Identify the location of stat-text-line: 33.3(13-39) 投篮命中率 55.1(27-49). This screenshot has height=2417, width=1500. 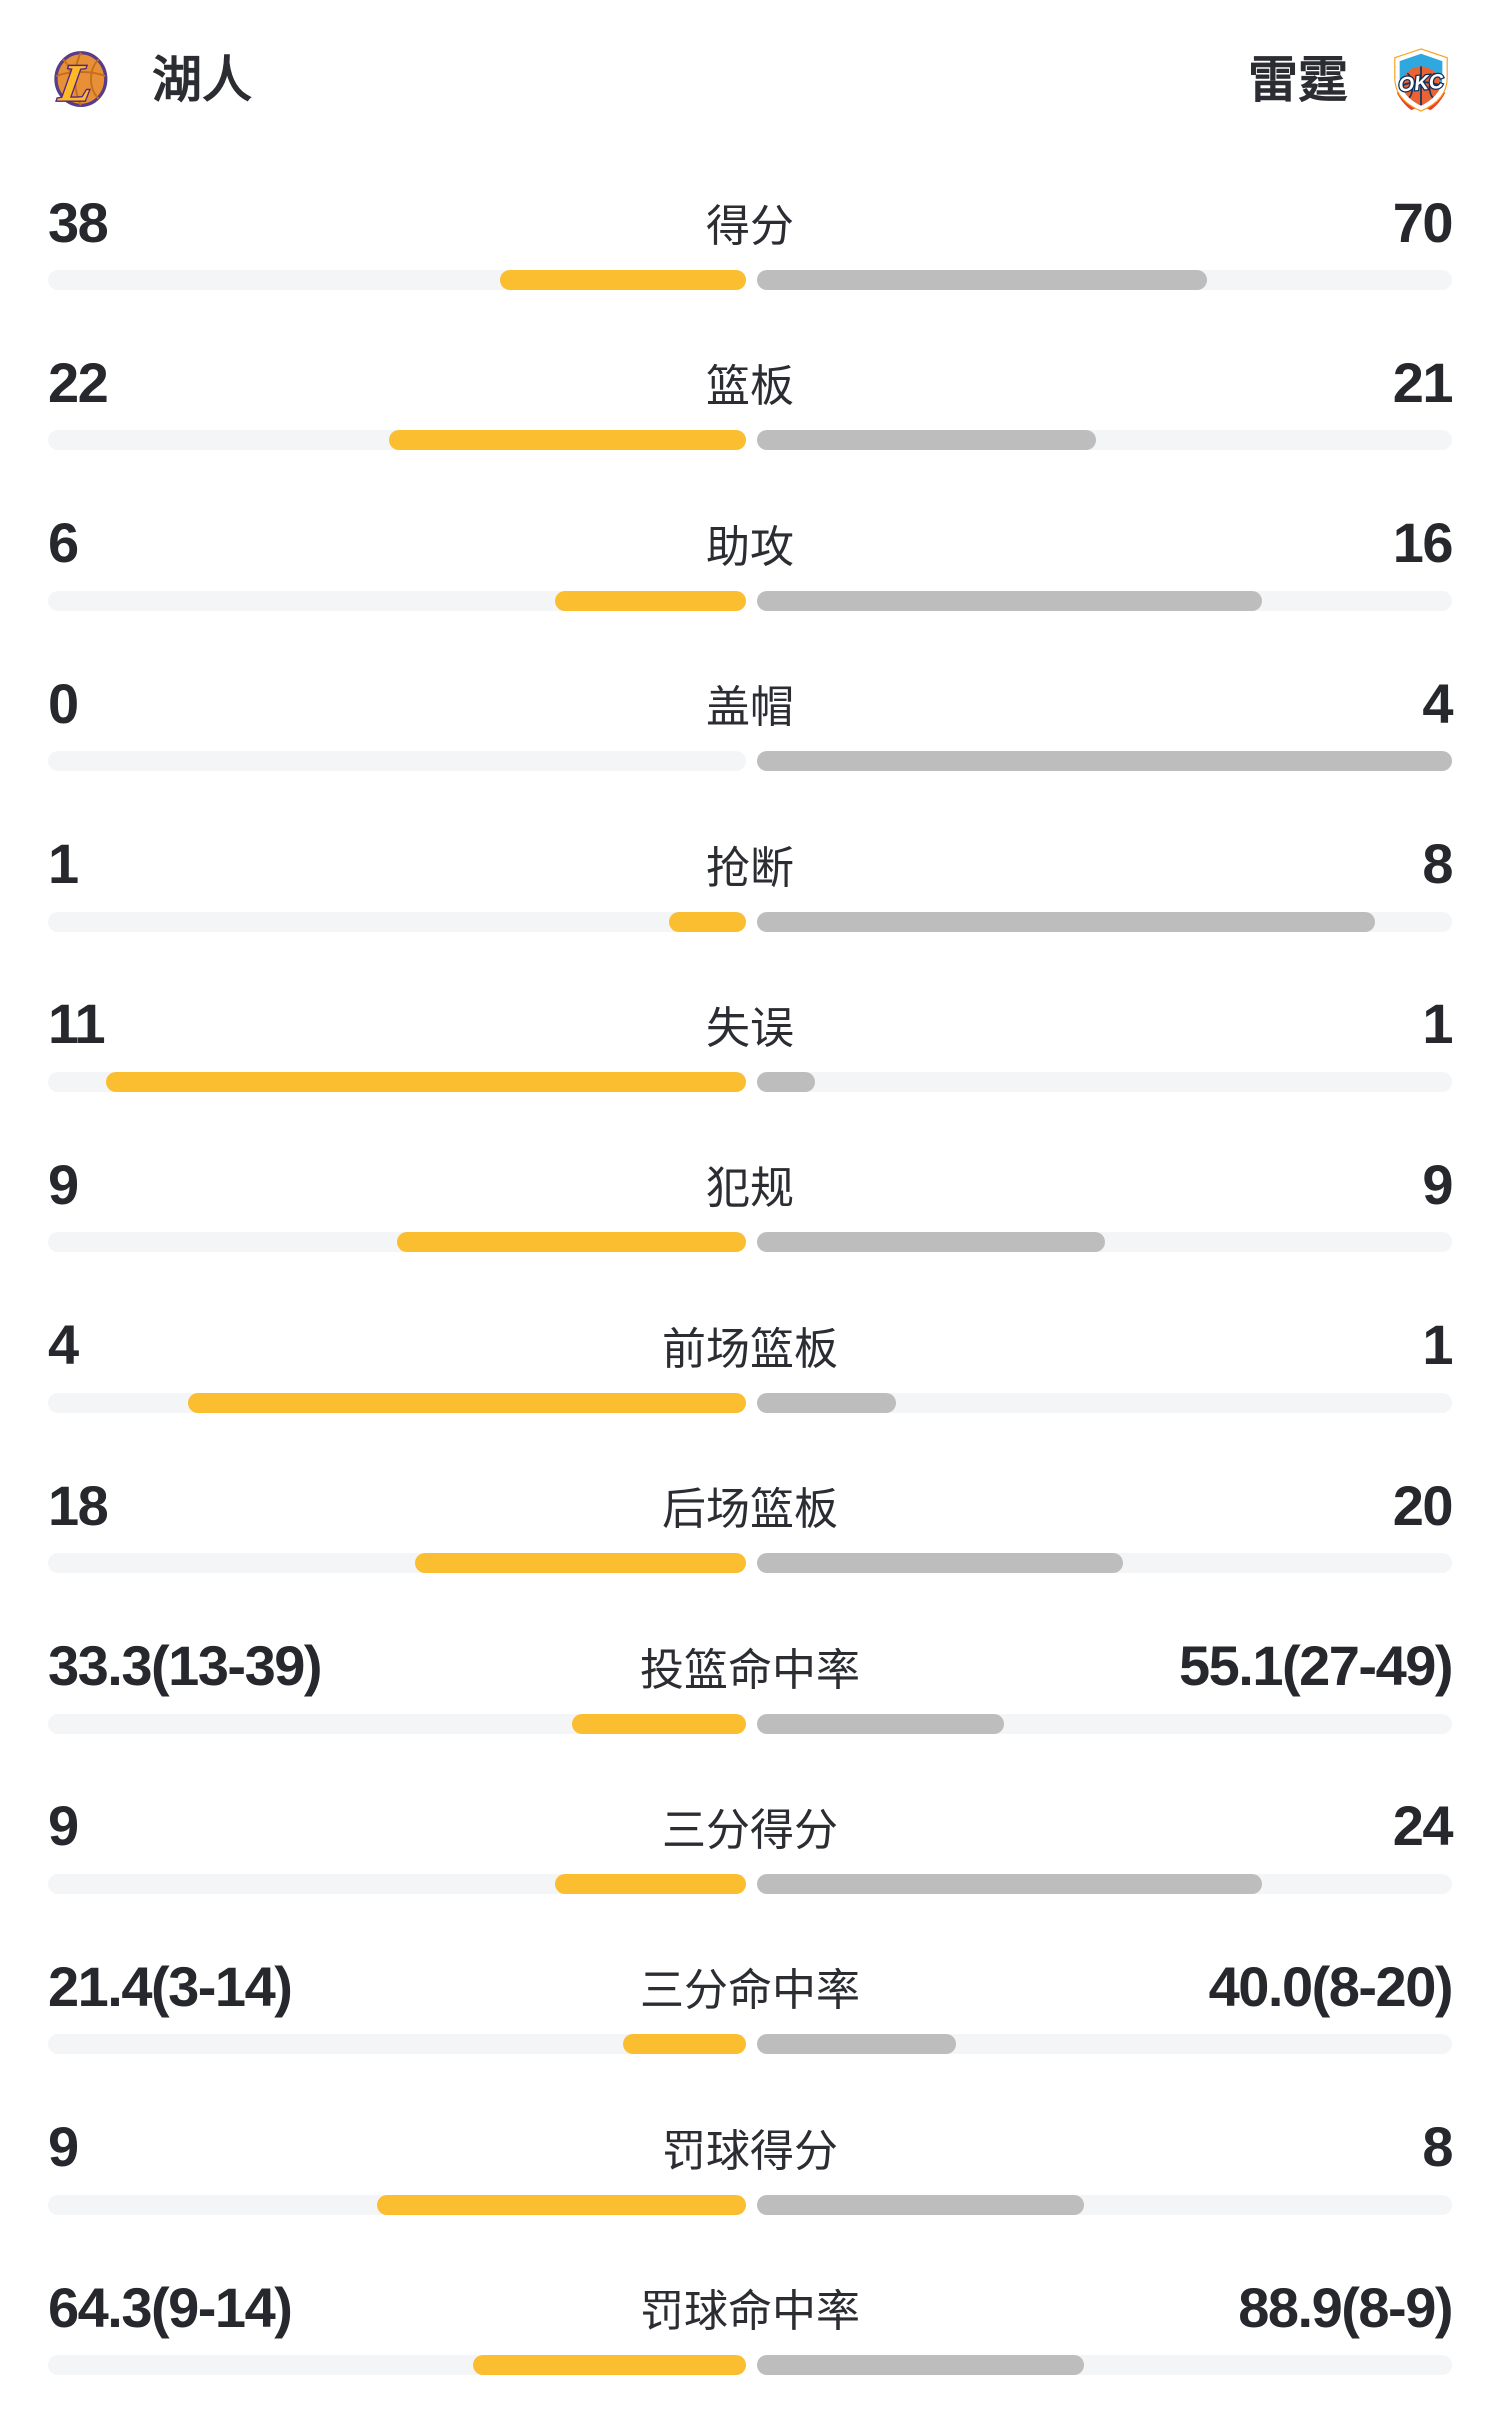
(751, 1666).